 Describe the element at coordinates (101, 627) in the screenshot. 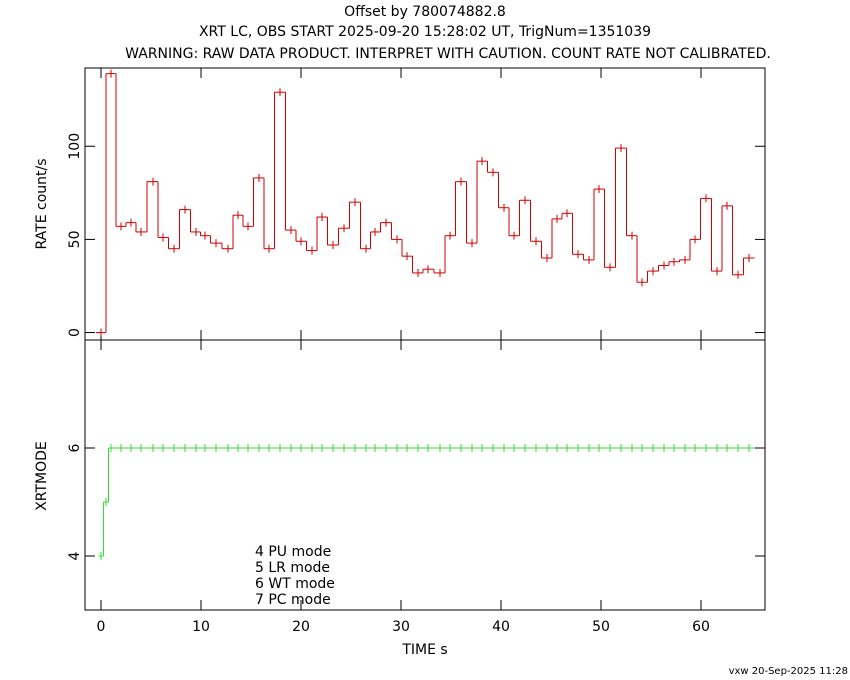

I see `x-tick-label: 0` at that location.